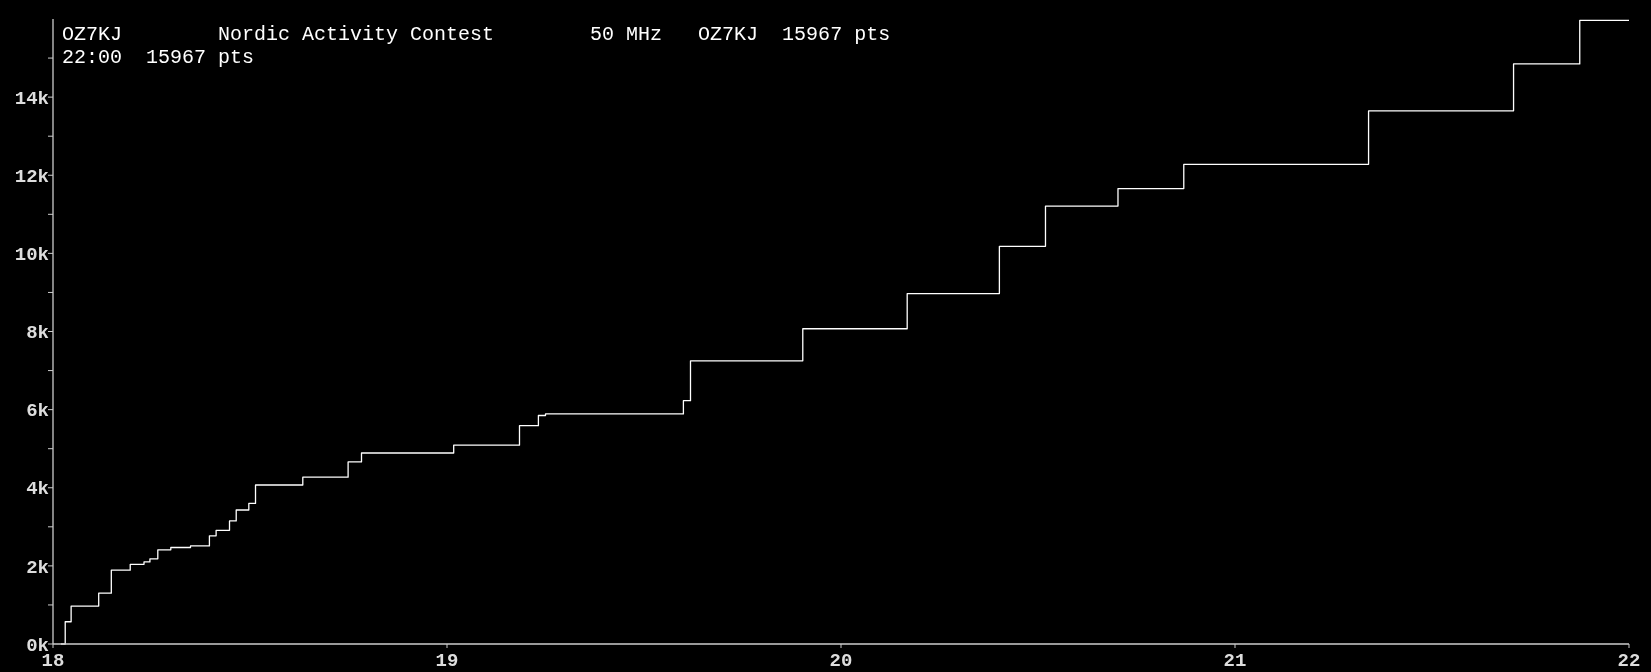  I want to click on x-tick-label: 20, so click(841, 661).